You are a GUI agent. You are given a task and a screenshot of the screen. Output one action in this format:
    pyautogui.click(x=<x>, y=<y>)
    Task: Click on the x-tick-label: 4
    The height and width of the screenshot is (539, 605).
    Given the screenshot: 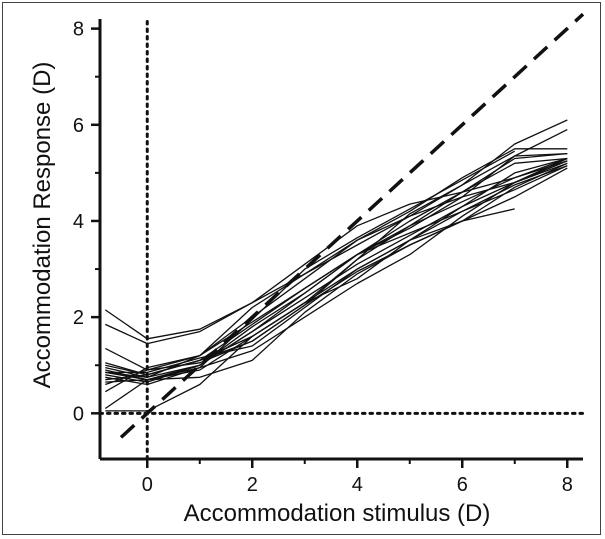 What is the action you would take?
    pyautogui.click(x=357, y=485)
    